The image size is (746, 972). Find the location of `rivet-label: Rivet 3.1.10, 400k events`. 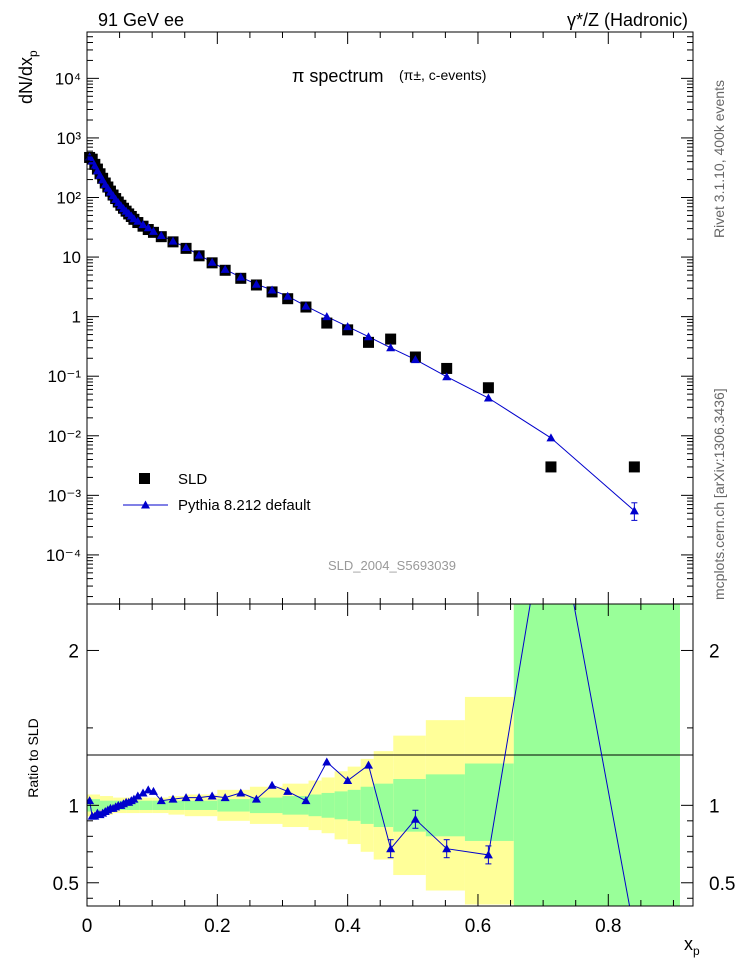

rivet-label: Rivet 3.1.10, 400k events is located at coordinates (719, 159).